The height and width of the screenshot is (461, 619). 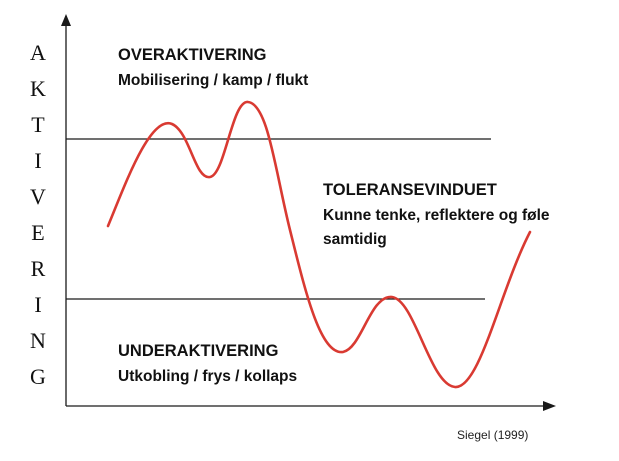 What do you see at coordinates (38, 232) in the screenshot?
I see `y-axis-letter: E` at bounding box center [38, 232].